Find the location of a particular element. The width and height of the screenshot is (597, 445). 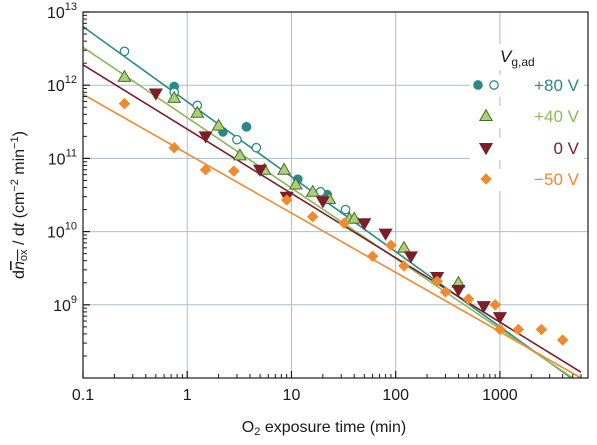

y-tick-label: 1013 is located at coordinates (62, 11).